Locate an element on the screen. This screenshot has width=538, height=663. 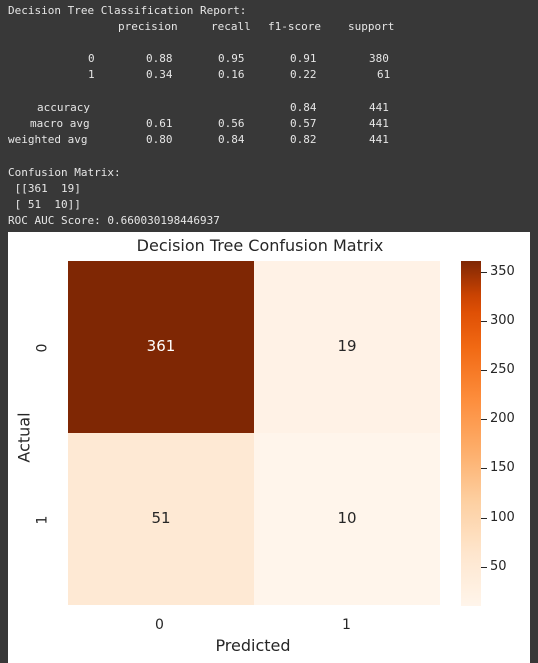
row-recall: 0.84 is located at coordinates (231, 139).